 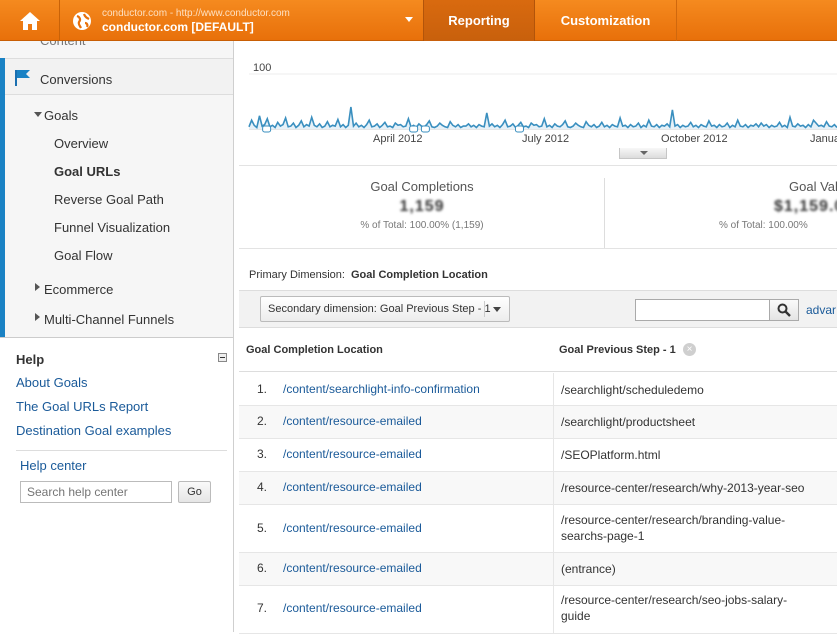 I want to click on tab-reporting: Reporting, so click(x=479, y=20).